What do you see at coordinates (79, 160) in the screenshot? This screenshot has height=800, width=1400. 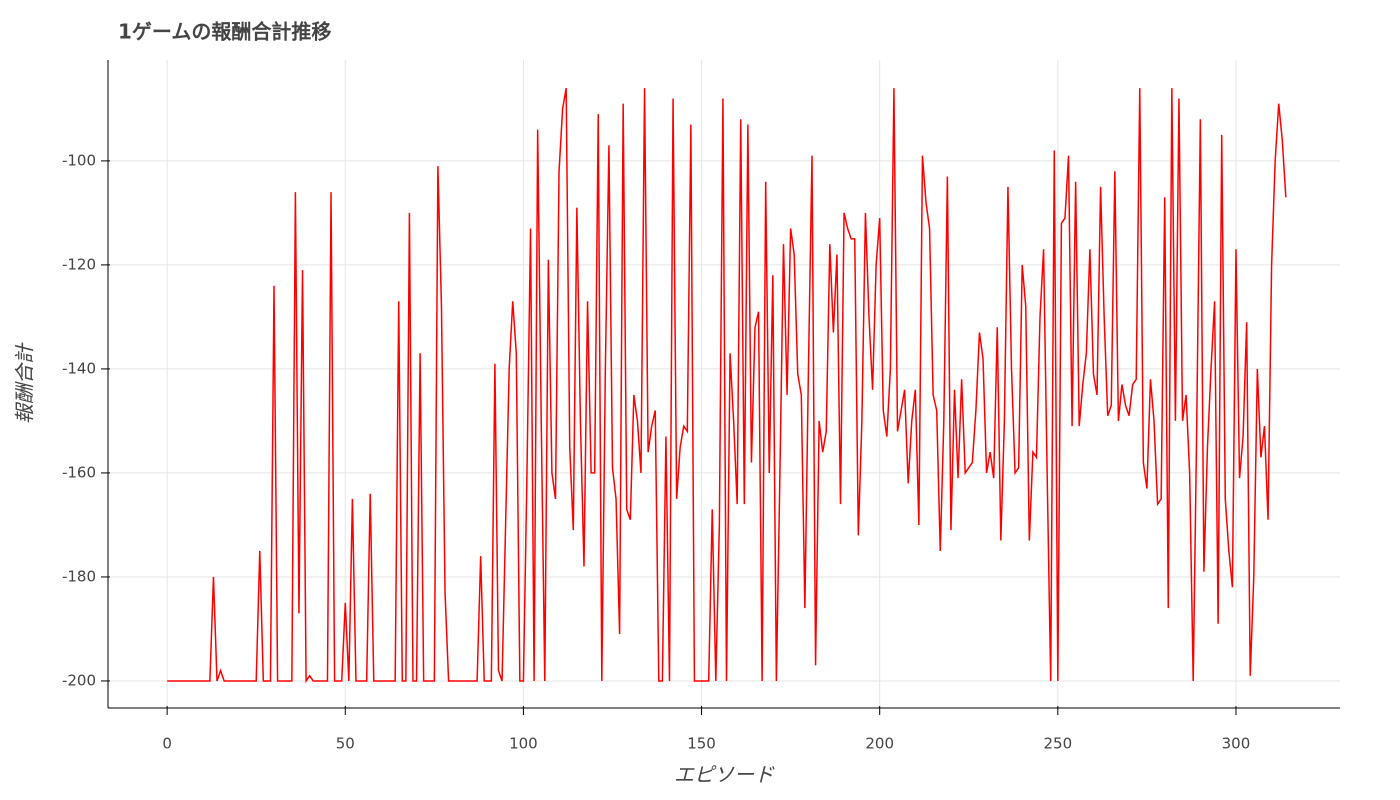 I see `y-tick-label: -100` at bounding box center [79, 160].